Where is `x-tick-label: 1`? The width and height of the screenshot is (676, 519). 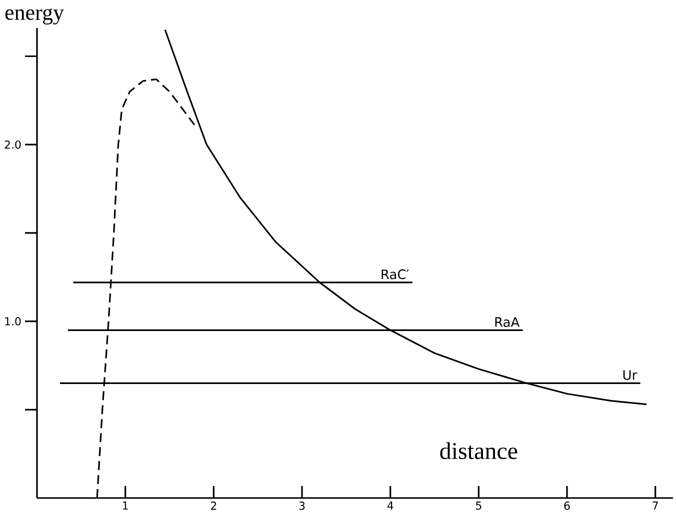
x-tick-label: 1 is located at coordinates (125, 506).